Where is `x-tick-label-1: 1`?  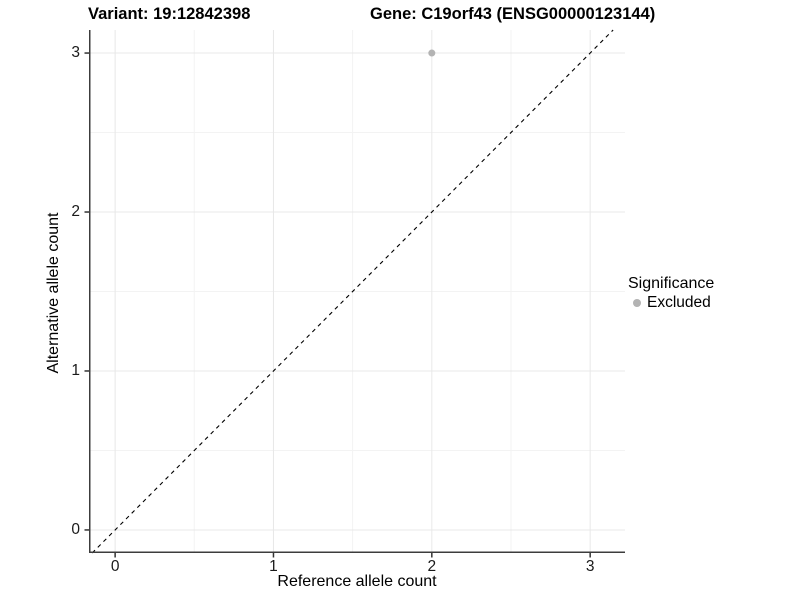 x-tick-label-1: 1 is located at coordinates (273, 566).